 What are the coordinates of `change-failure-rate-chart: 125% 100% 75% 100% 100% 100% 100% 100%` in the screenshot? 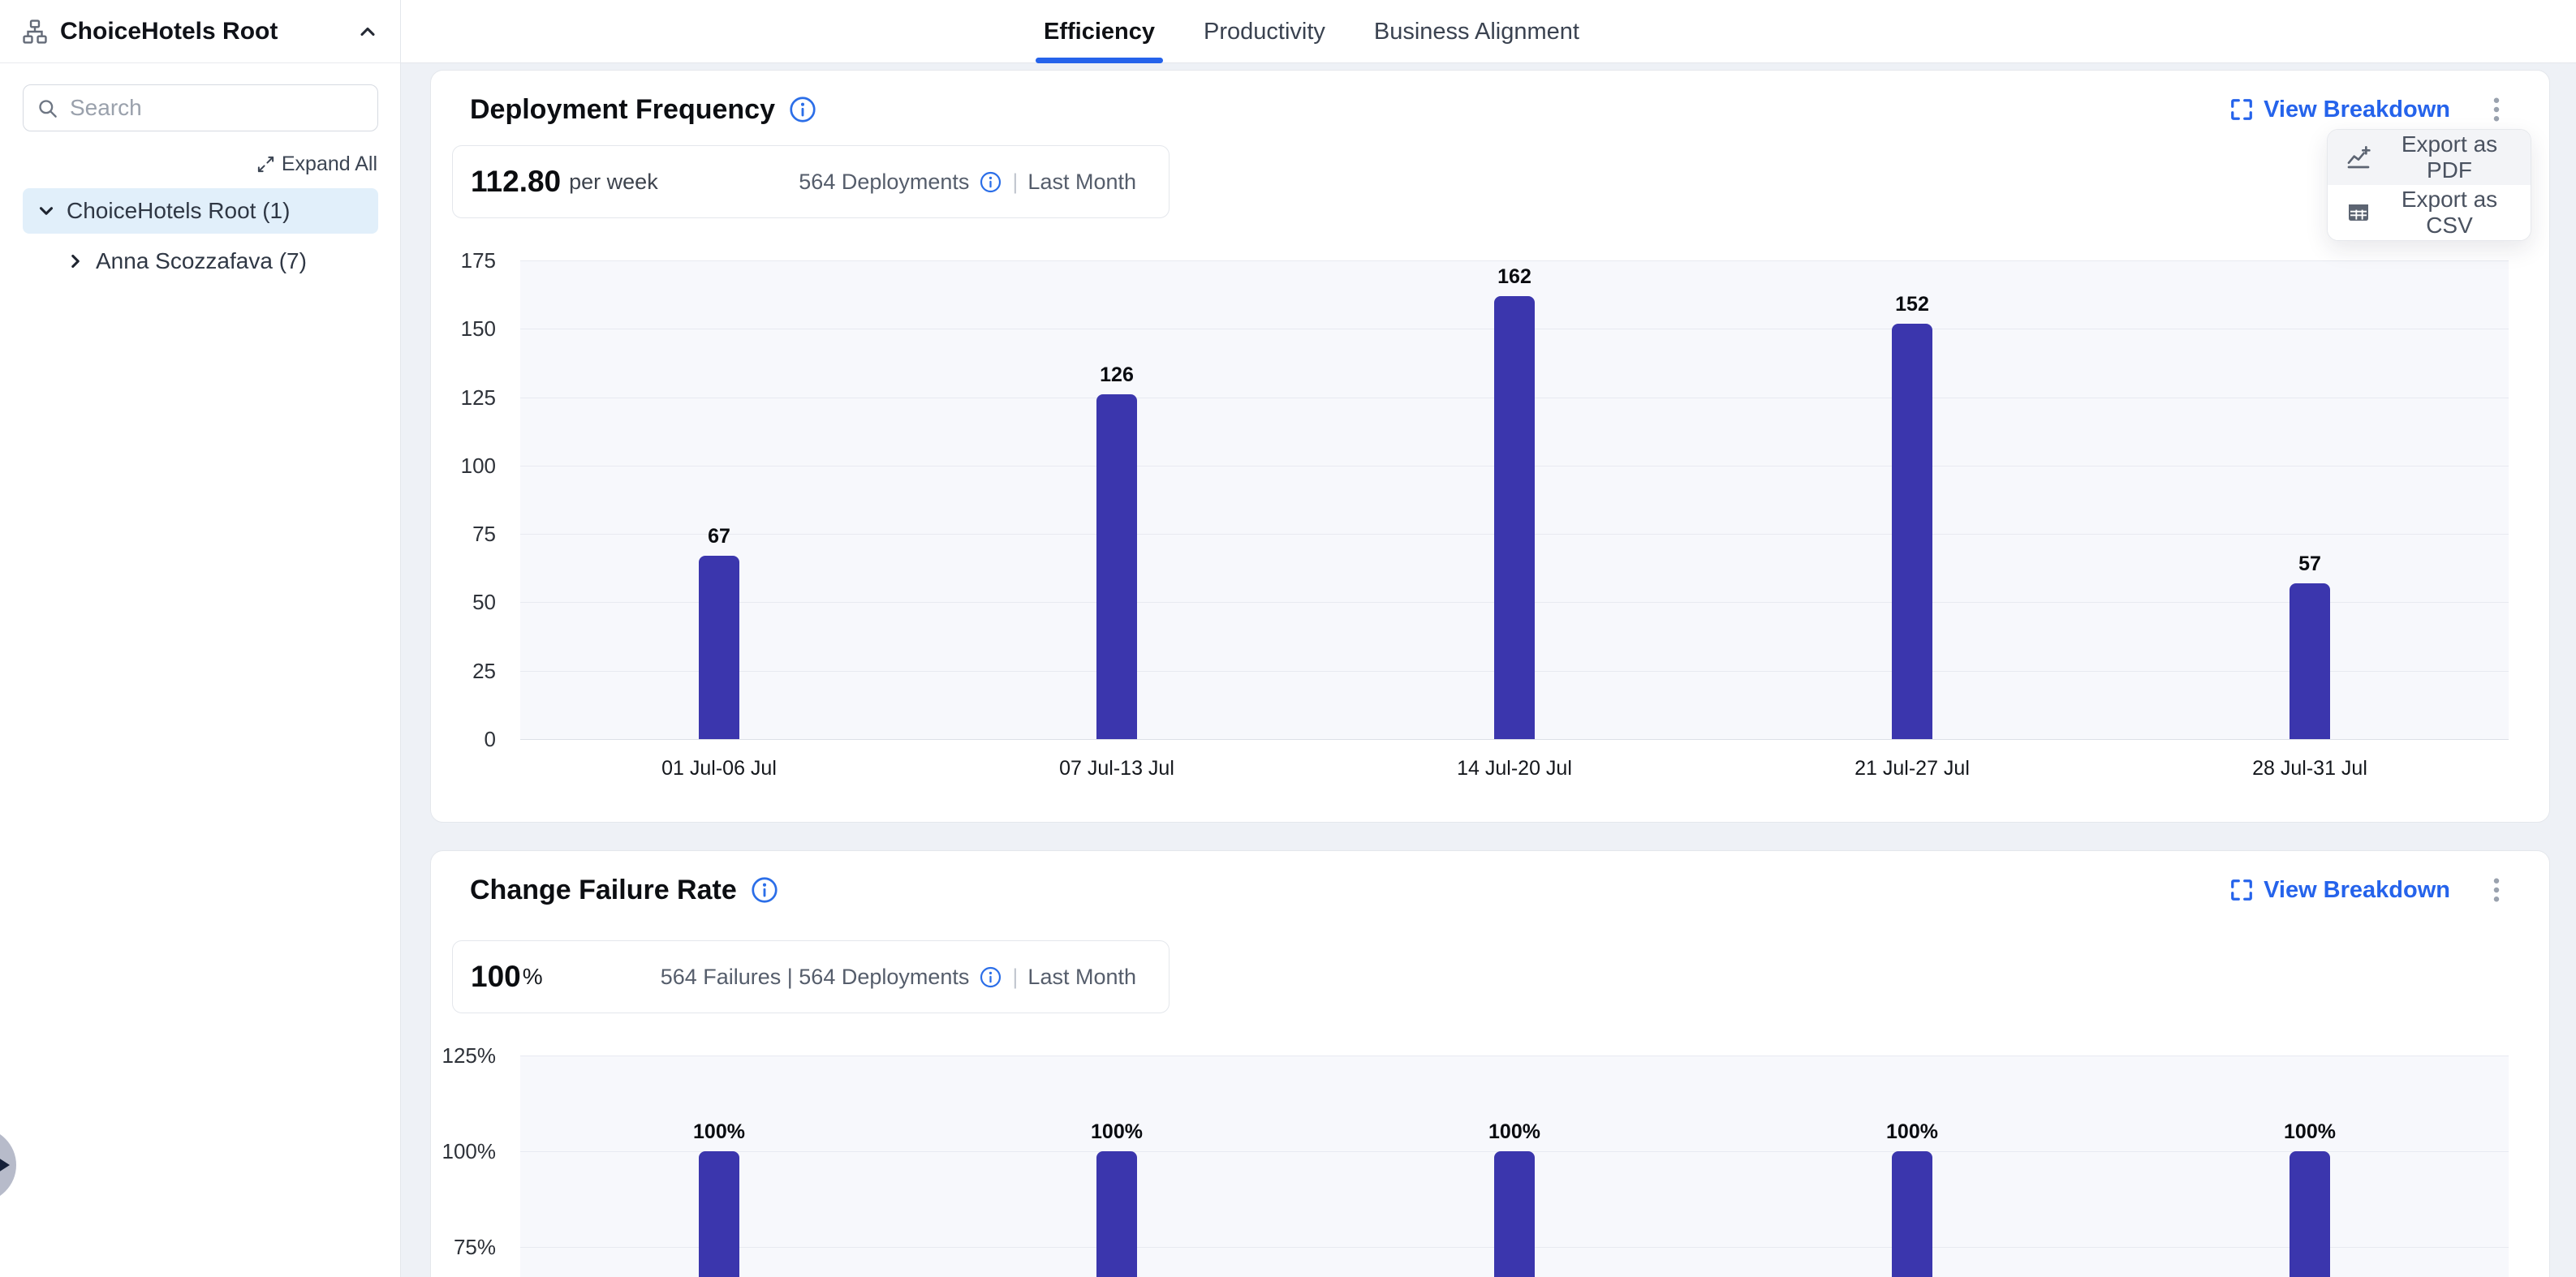 It's located at (1476, 1160).